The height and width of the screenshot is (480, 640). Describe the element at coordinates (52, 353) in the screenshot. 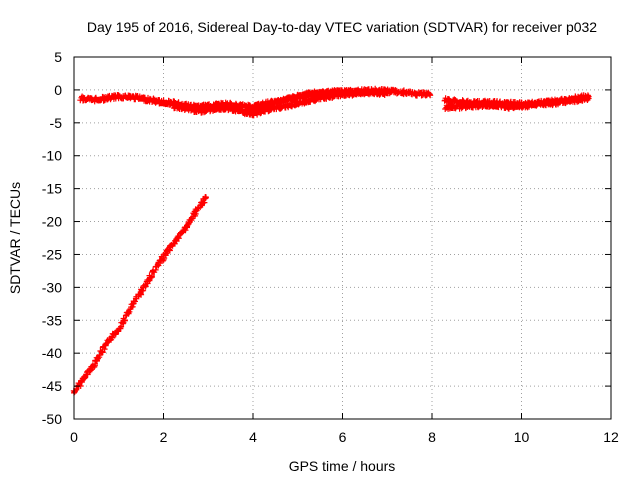

I see `y-tick-label: -40` at that location.